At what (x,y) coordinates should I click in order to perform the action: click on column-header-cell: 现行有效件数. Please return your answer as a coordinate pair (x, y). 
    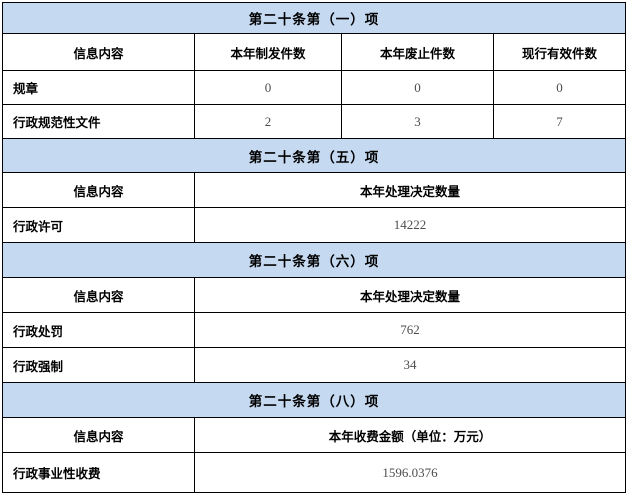
    Looking at the image, I should click on (559, 52).